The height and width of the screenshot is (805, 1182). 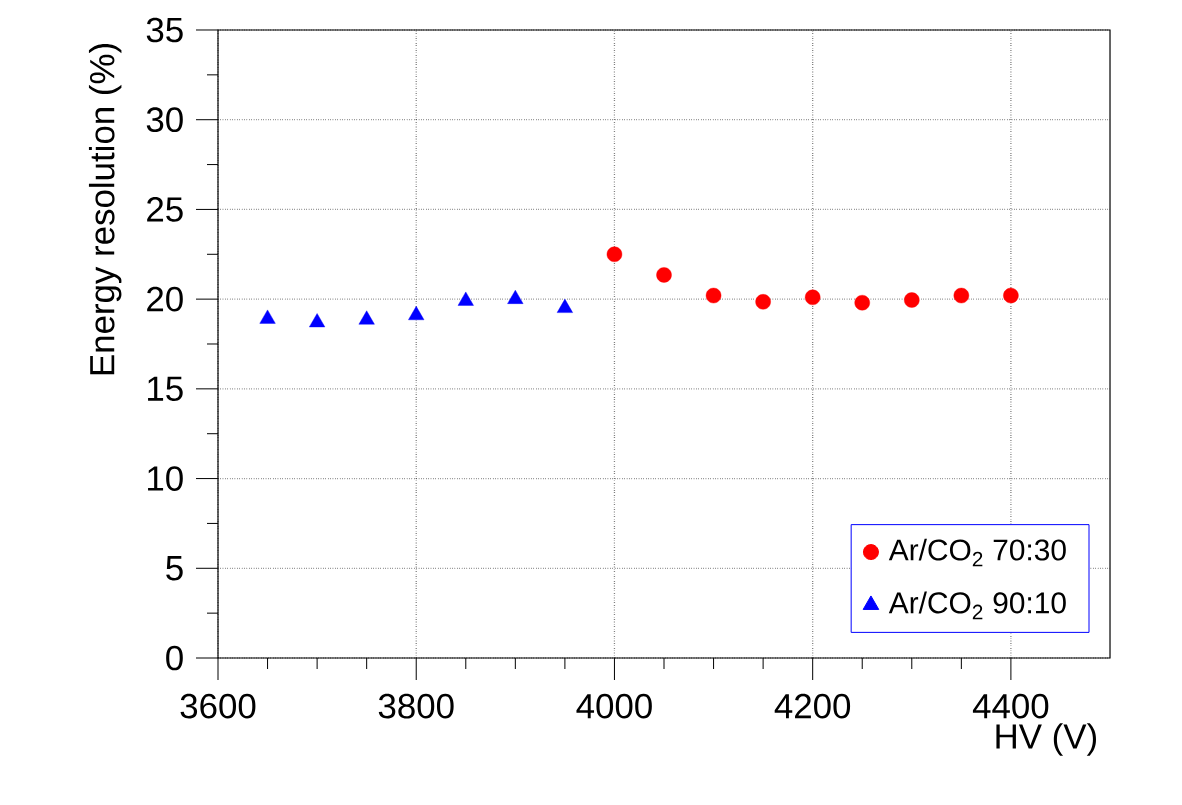 I want to click on y-tick-label: 30, so click(x=164, y=120).